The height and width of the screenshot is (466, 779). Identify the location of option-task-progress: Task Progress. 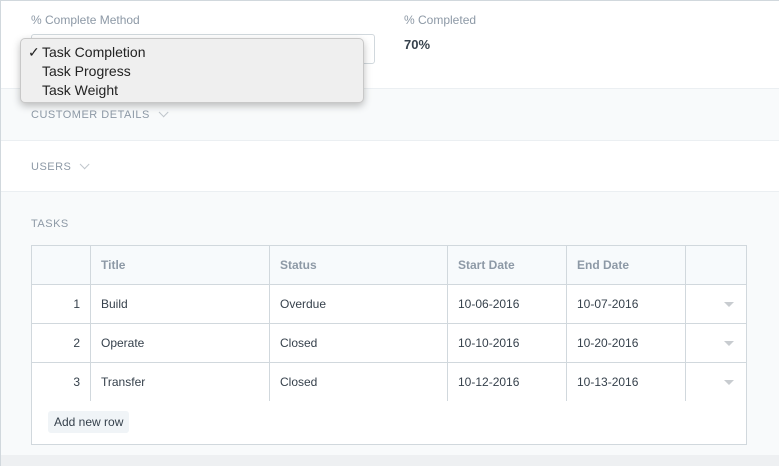
(192, 71).